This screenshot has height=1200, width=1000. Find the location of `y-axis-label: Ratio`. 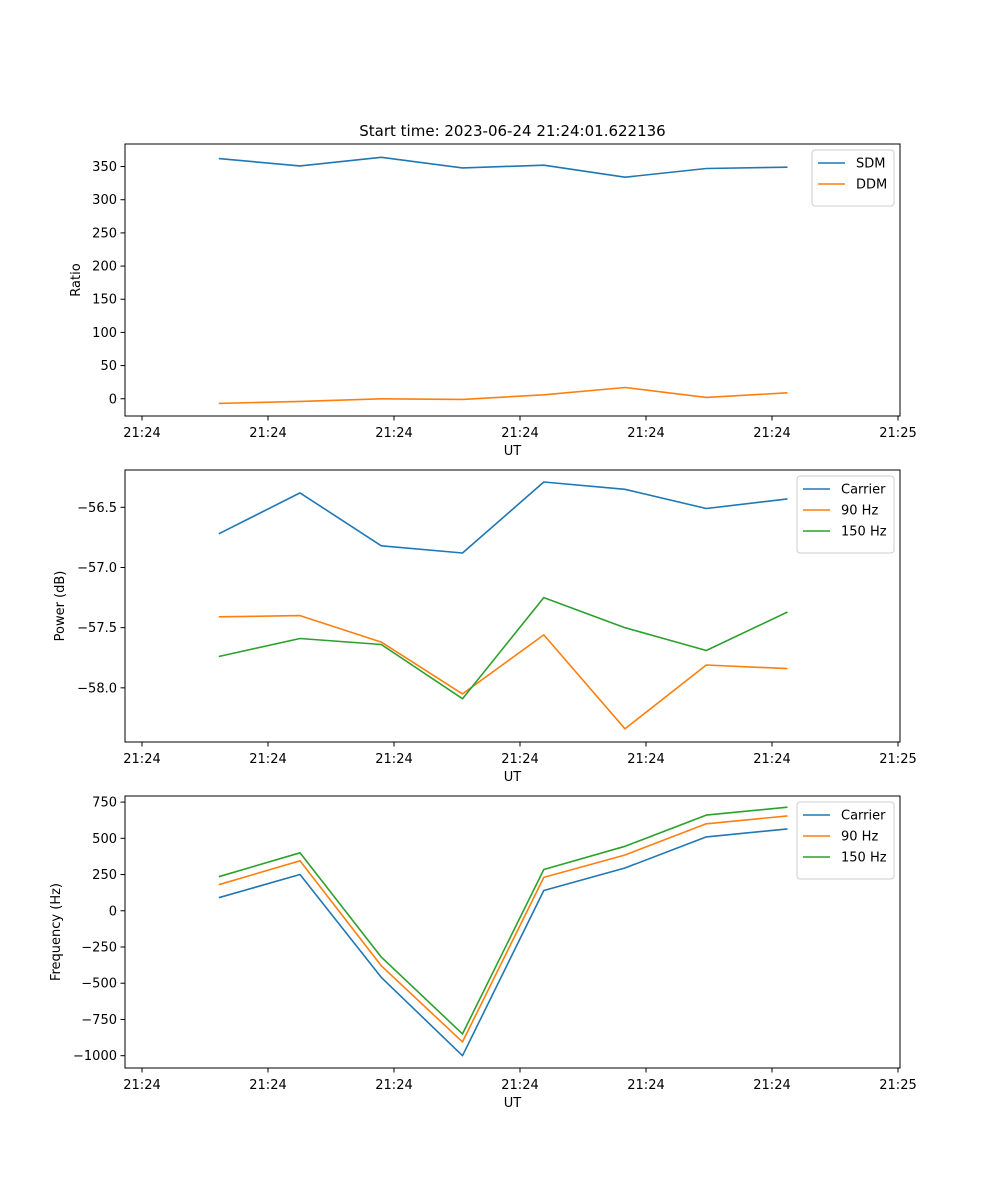

y-axis-label: Ratio is located at coordinates (76, 279).